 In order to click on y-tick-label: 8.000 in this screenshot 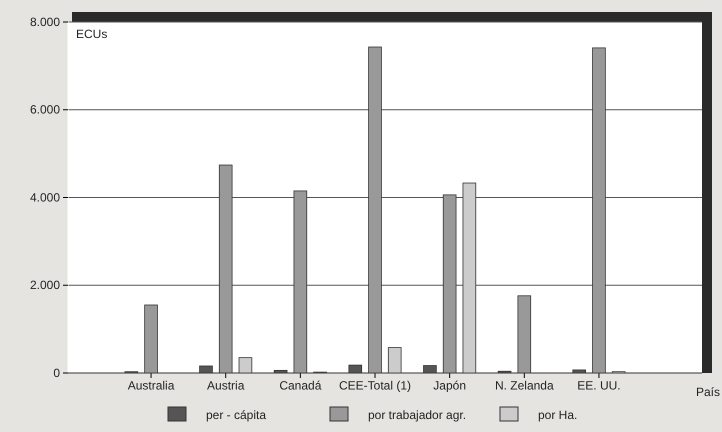, I will do `click(45, 21)`.